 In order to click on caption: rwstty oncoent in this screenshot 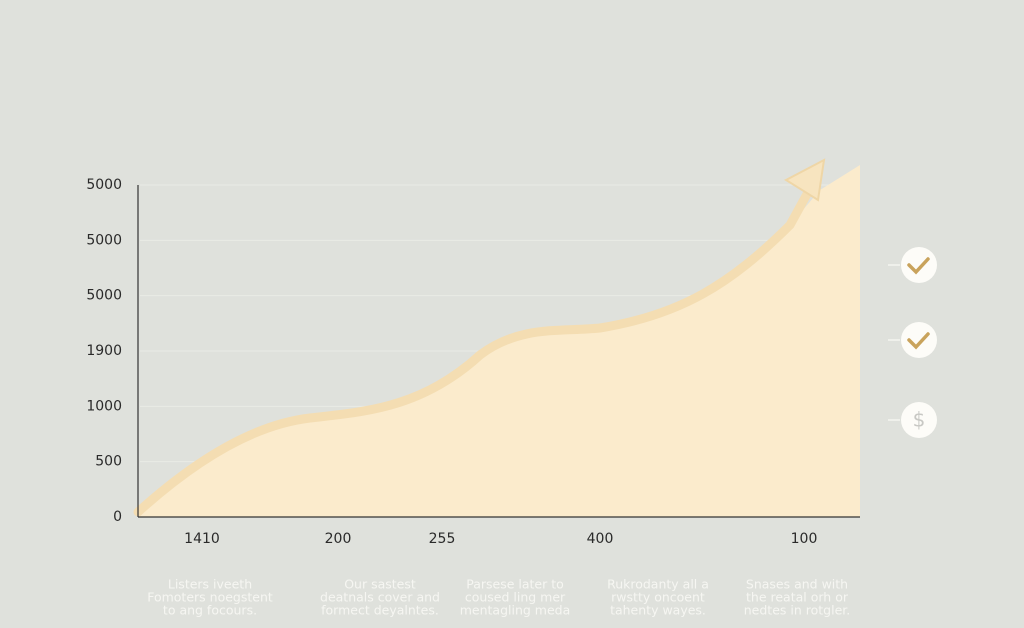, I will do `click(658, 597)`.